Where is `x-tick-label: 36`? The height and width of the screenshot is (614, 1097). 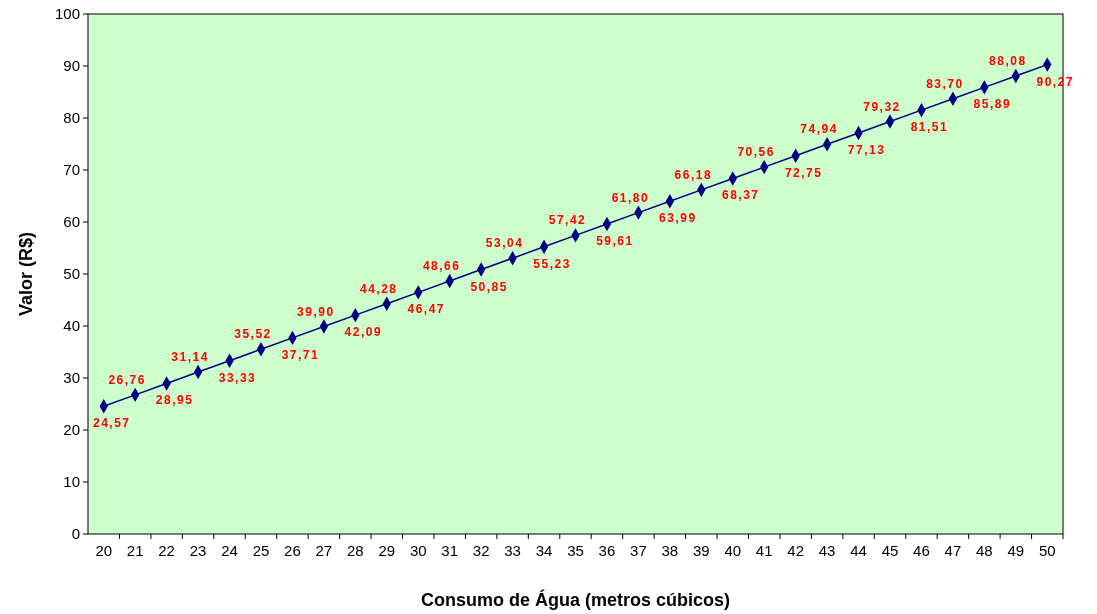 x-tick-label: 36 is located at coordinates (607, 550).